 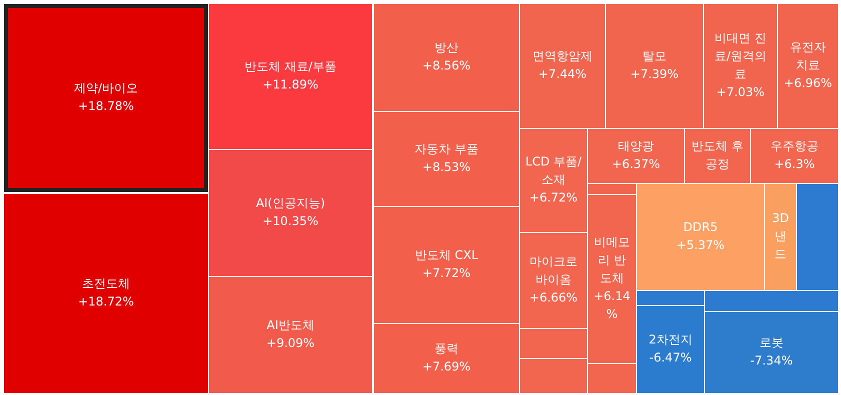 I want to click on category-label: AI(인공지능), so click(x=291, y=203).